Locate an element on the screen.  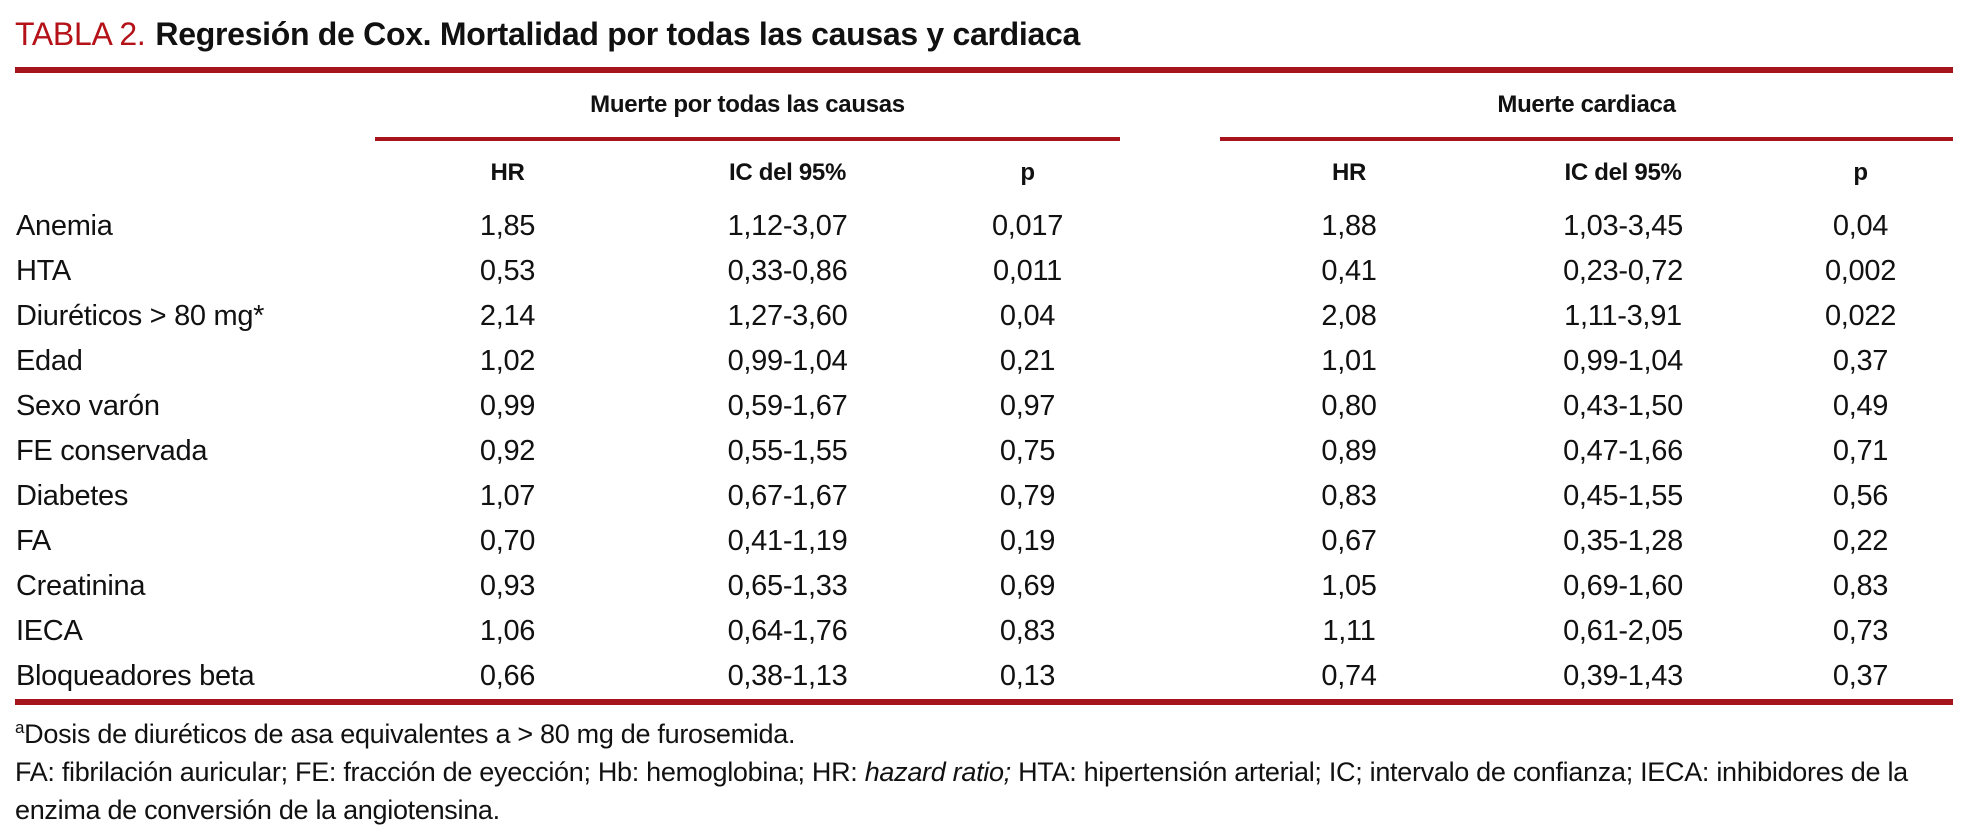
table-number-label: TABLA 2. is located at coordinates (80, 34).